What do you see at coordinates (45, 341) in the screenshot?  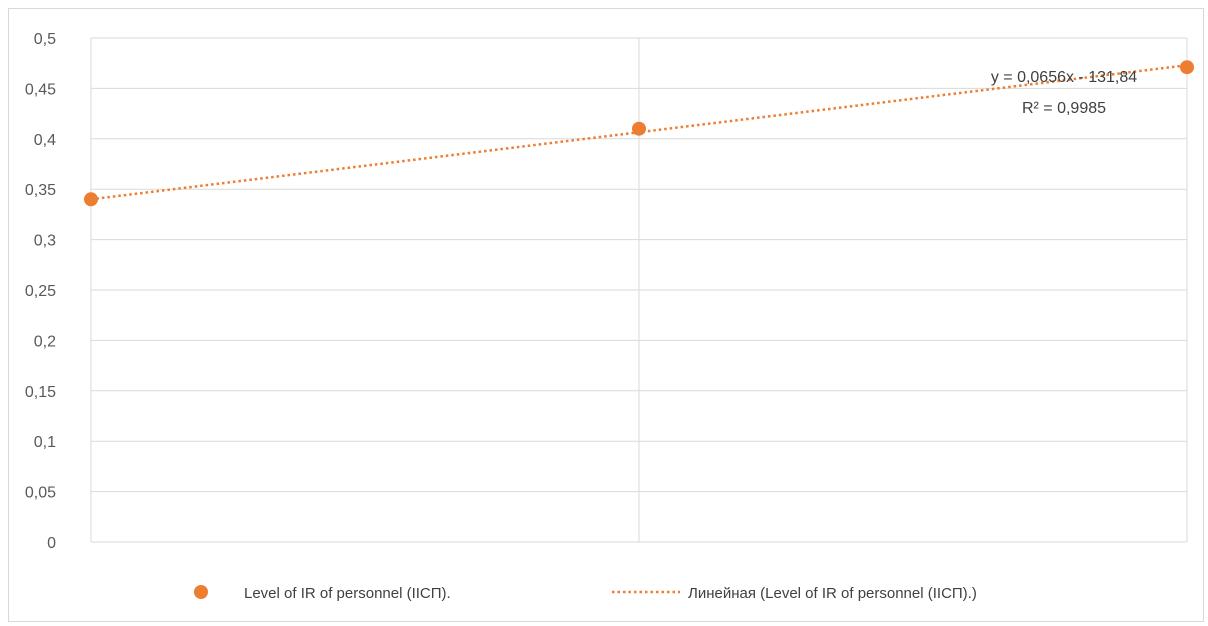 I see `y-tick-label: 0,2` at bounding box center [45, 341].